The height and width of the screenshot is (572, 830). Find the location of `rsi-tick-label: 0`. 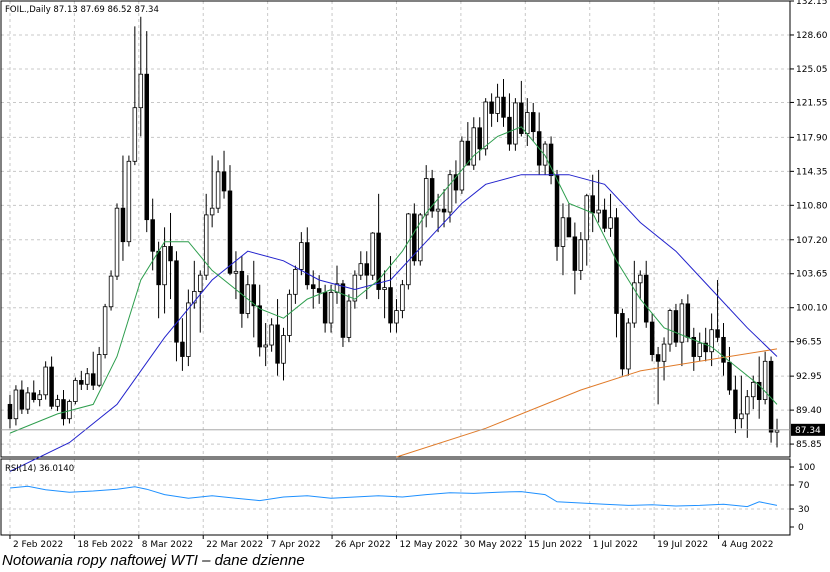

rsi-tick-label: 0 is located at coordinates (801, 528).